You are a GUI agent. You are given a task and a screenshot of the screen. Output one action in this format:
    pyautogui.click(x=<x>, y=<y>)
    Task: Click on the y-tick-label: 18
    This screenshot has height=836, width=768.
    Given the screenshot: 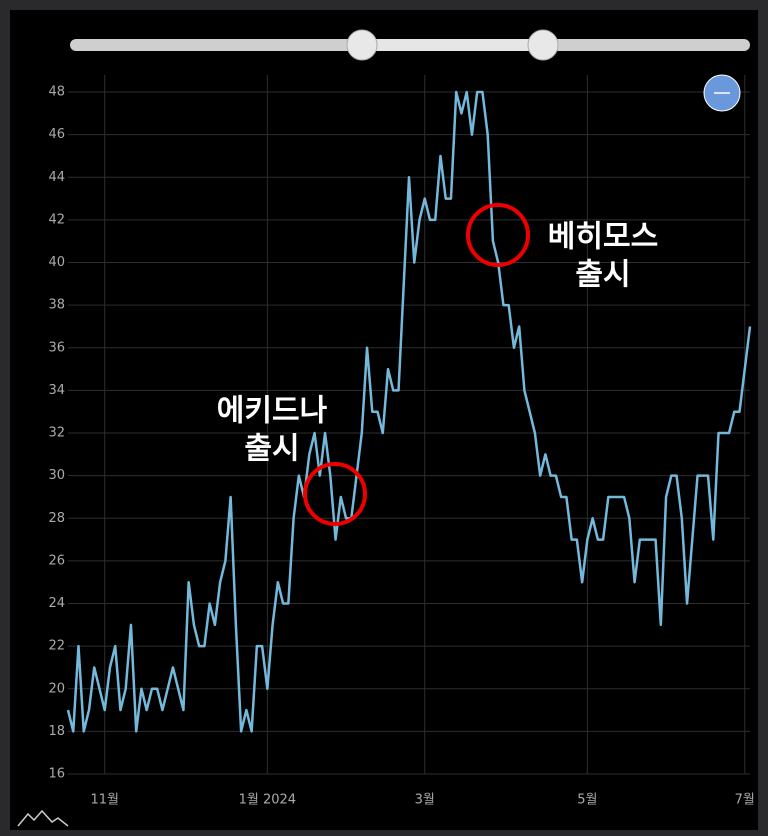 What is the action you would take?
    pyautogui.click(x=56, y=731)
    